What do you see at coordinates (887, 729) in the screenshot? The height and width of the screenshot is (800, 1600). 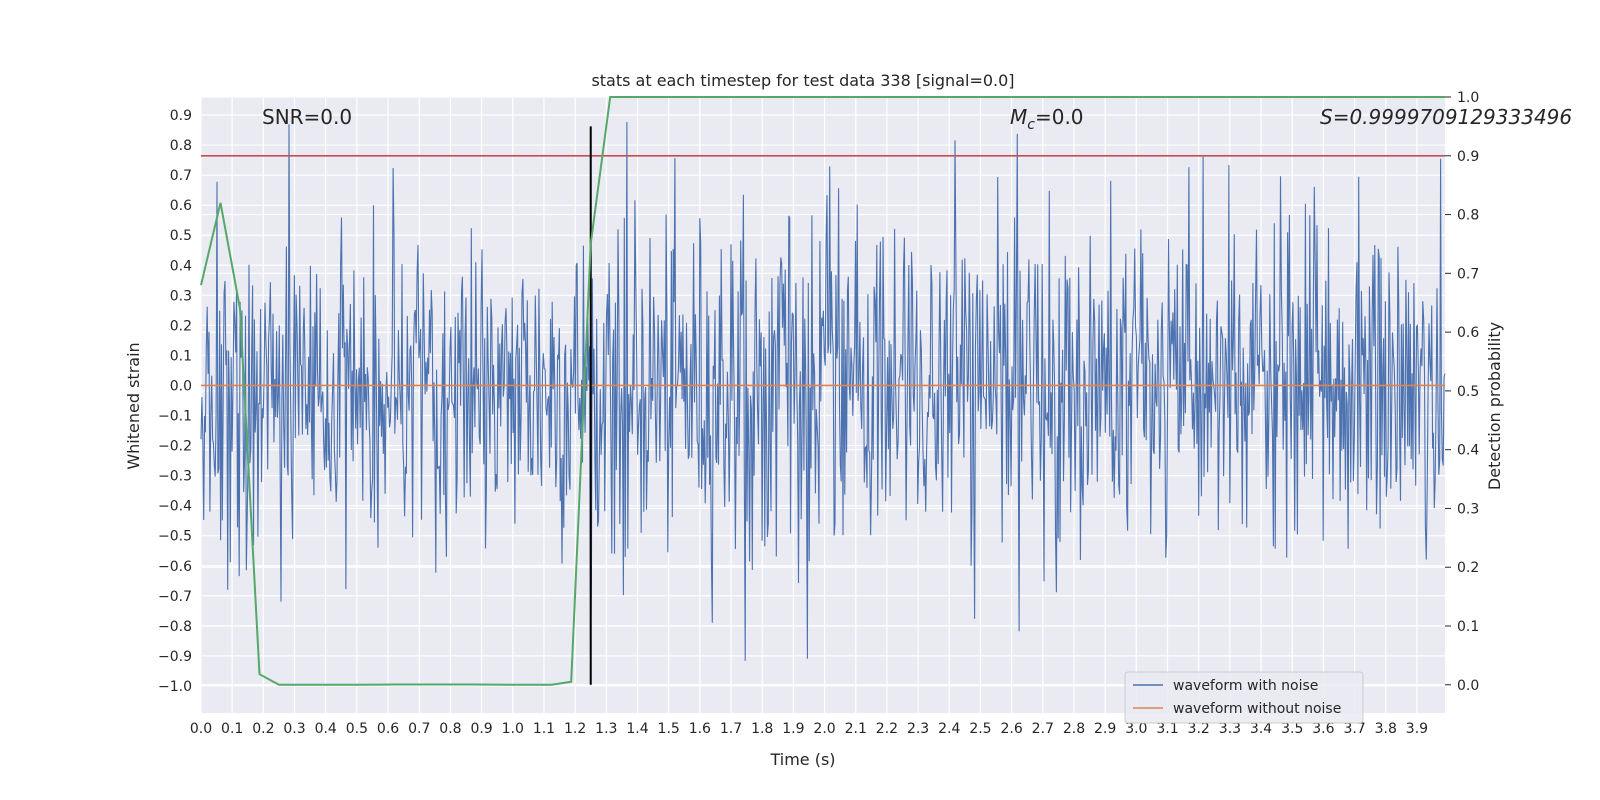 I see `x-tick-label-22: 2.2` at bounding box center [887, 729].